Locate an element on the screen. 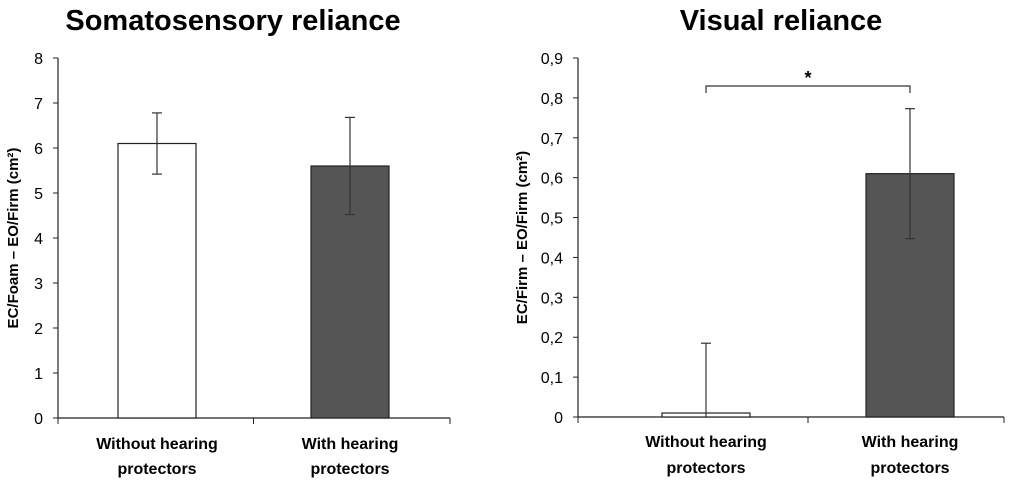 The height and width of the screenshot is (484, 1024). y-tick-label: 6 is located at coordinates (38, 149).